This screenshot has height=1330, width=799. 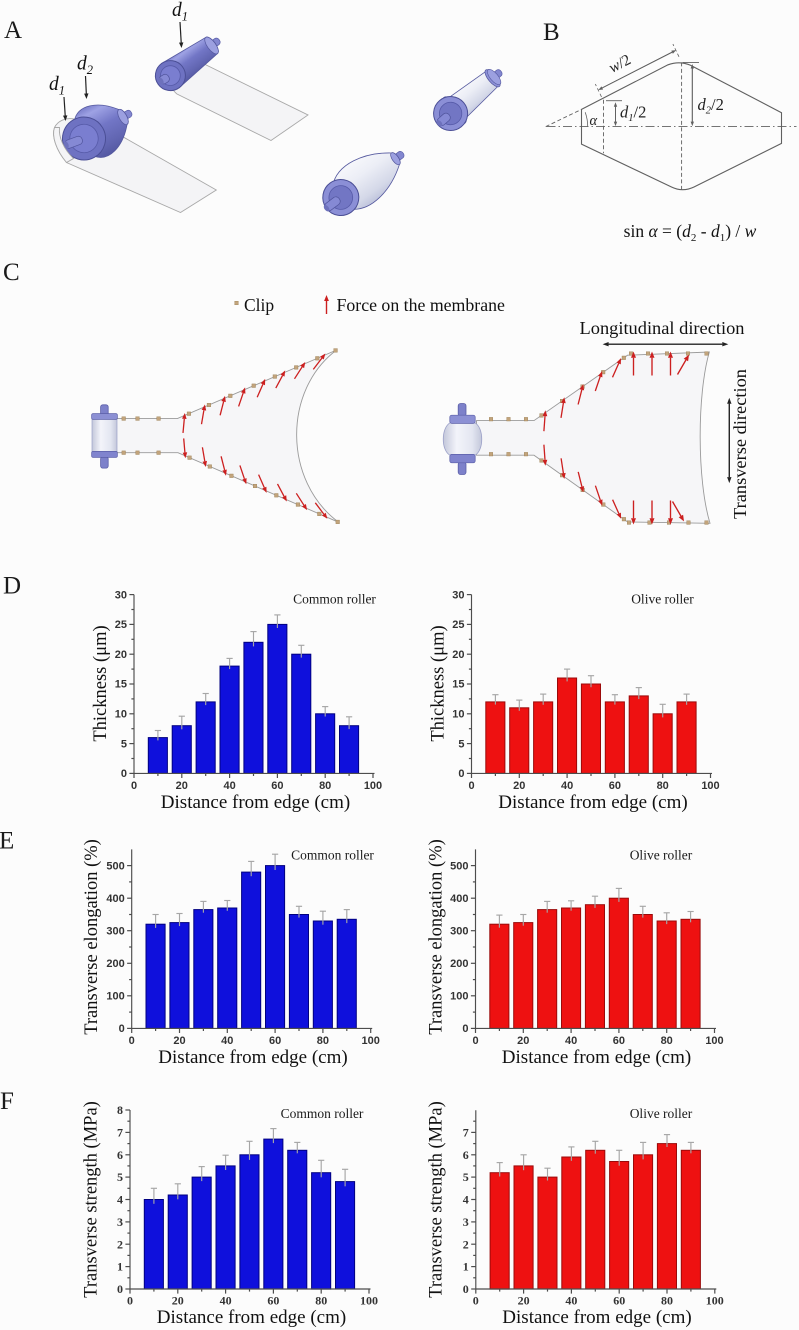 I want to click on svg-text: 300, so click(x=115, y=932).